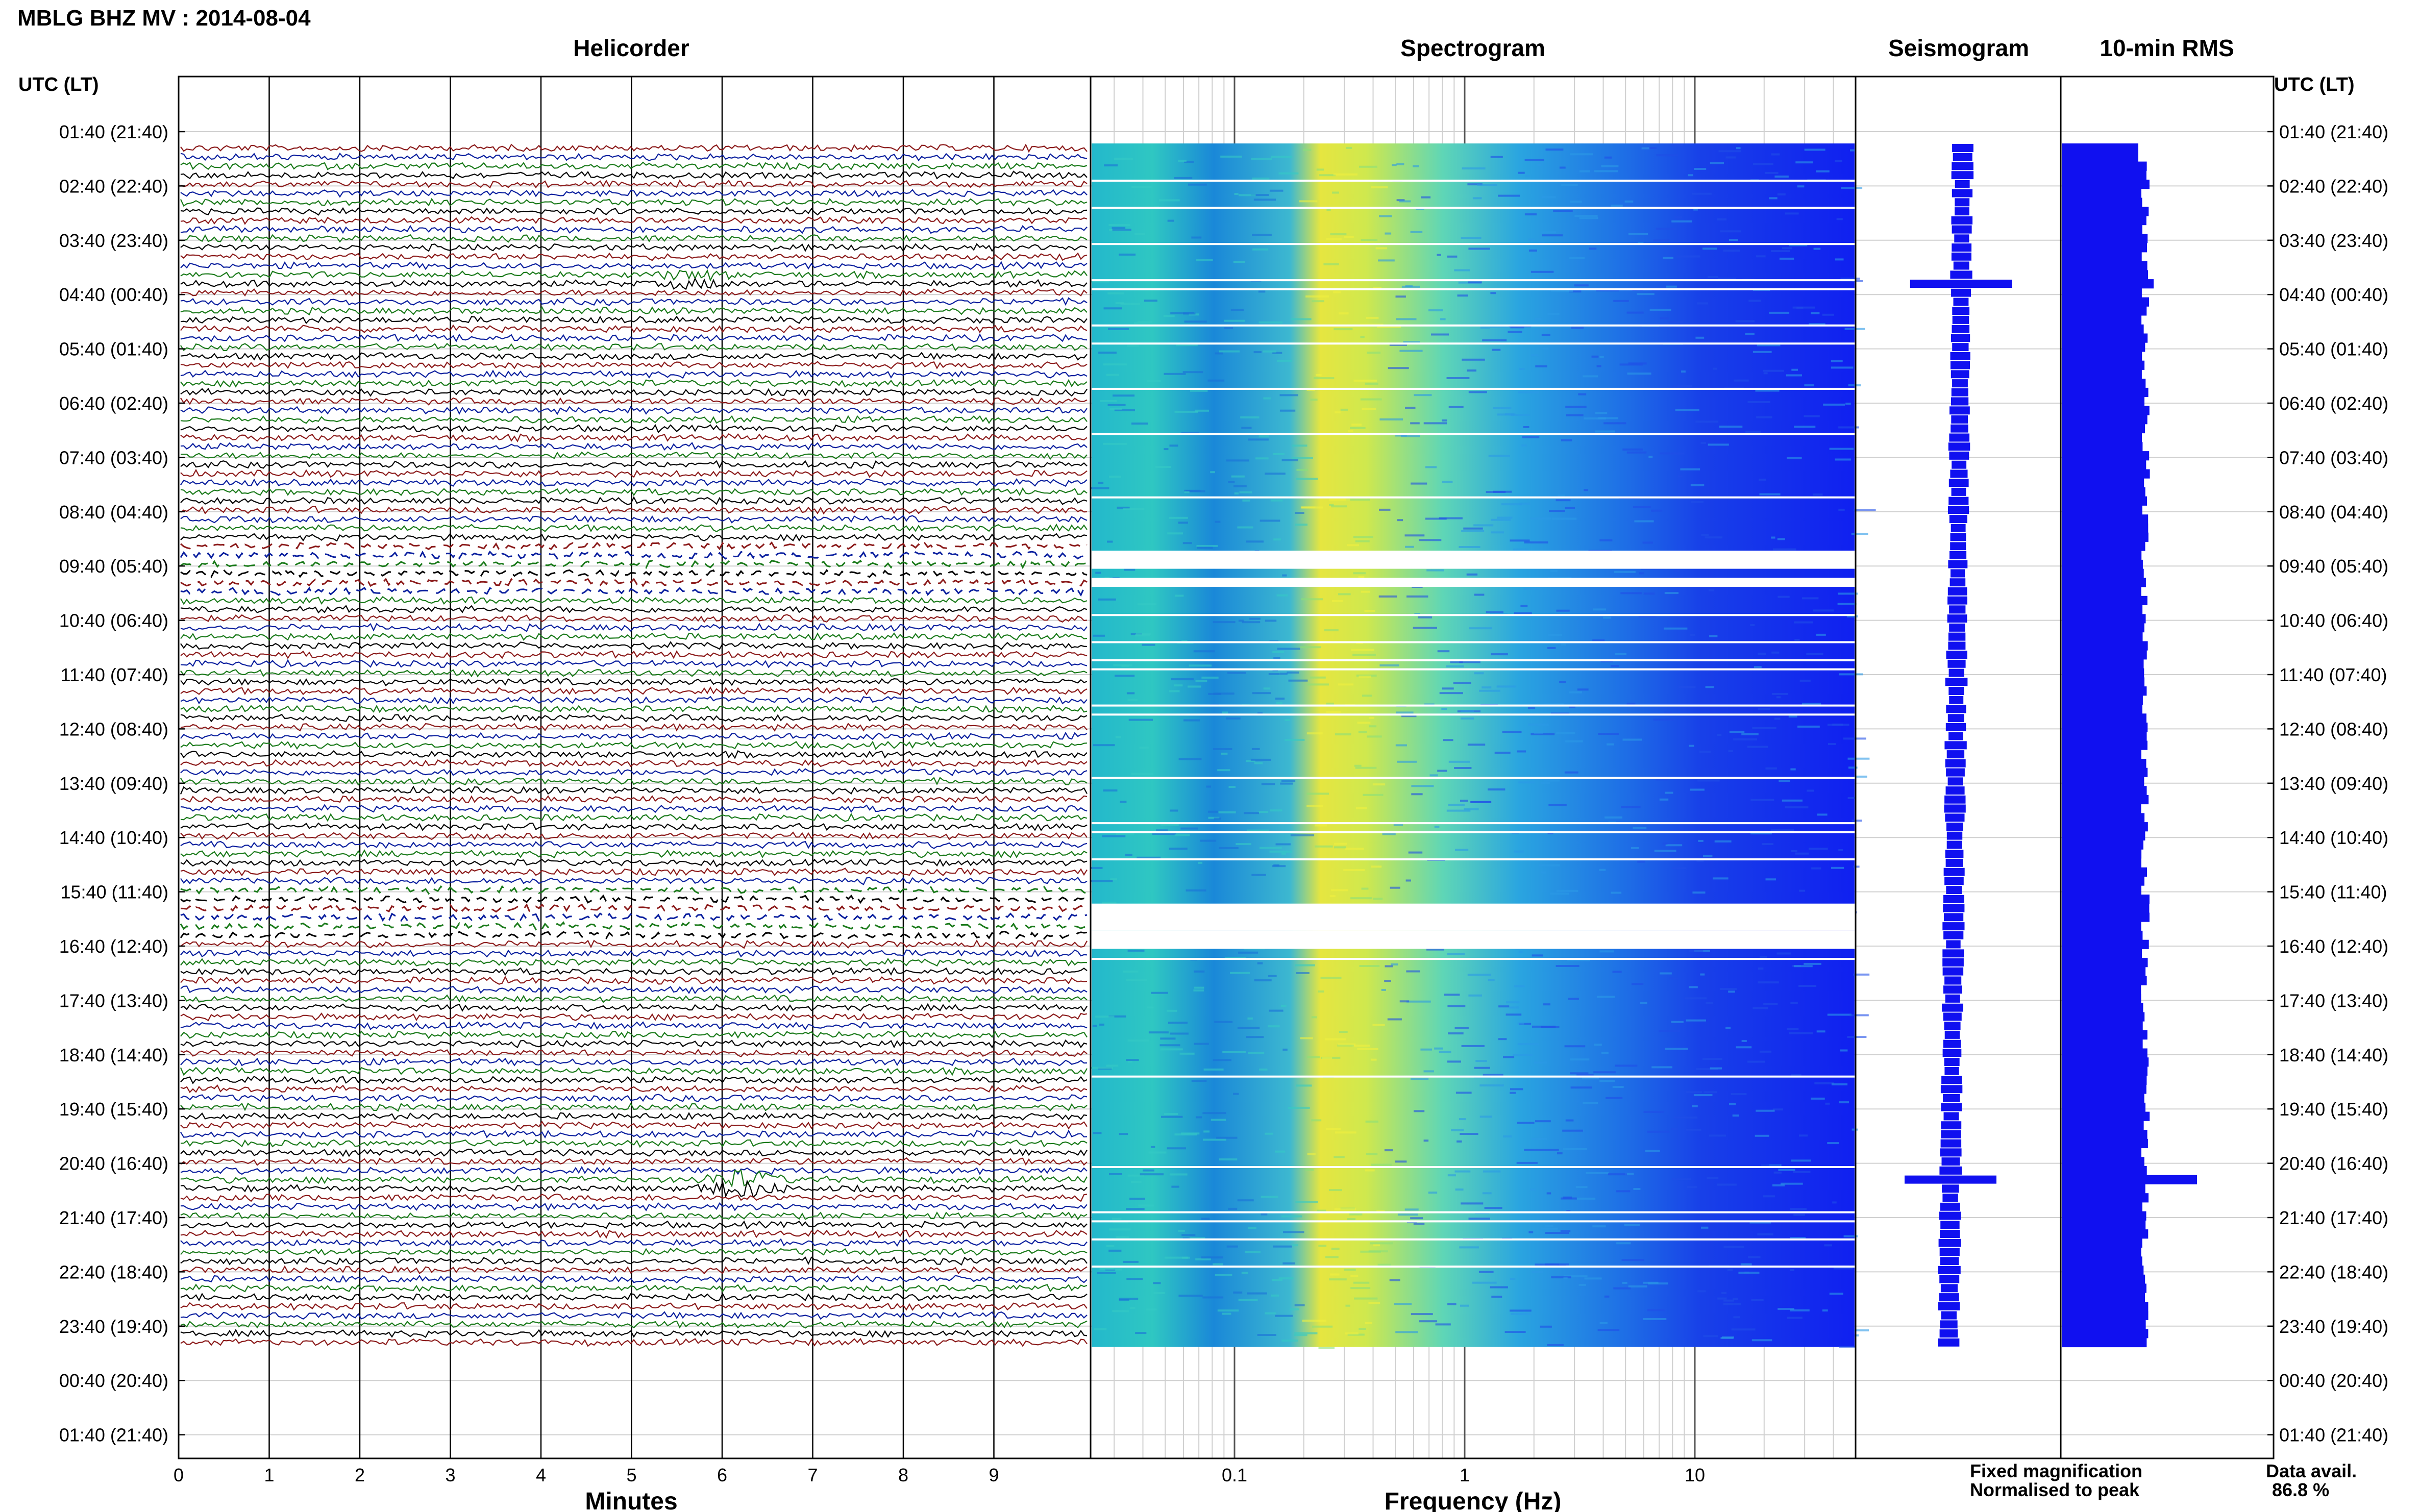 The height and width of the screenshot is (1512, 2419). Describe the element at coordinates (2333, 240) in the screenshot. I see `time-tick-label-right: 03:40 (23:40)` at that location.